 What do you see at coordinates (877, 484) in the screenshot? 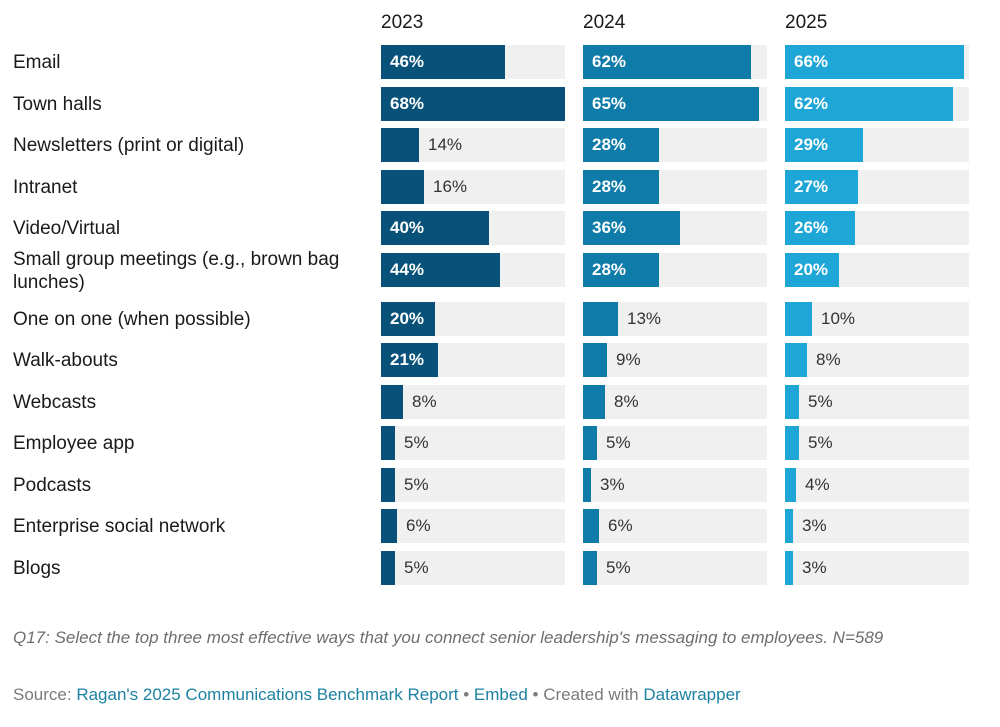
I see `bar-track: 4%` at bounding box center [877, 484].